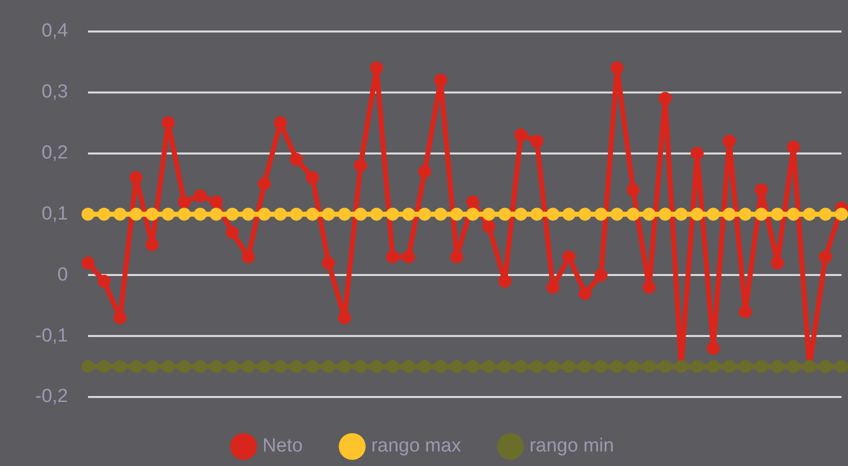 This screenshot has width=848, height=466. I want to click on legend-label: Neto, so click(282, 446).